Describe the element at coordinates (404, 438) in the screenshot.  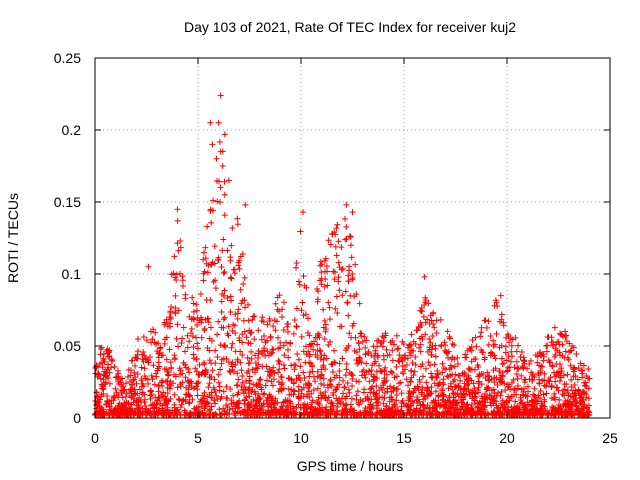
I see `x-tick-label: 15` at that location.